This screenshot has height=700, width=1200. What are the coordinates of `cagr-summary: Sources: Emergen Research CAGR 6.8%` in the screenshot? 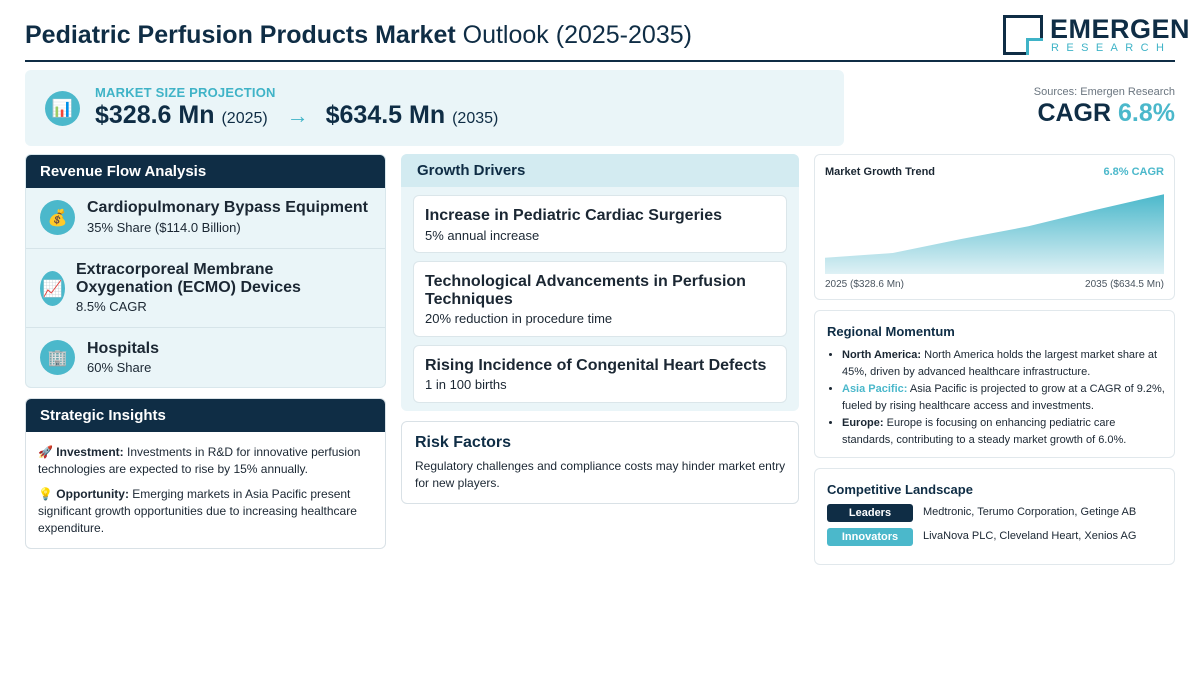 It's located at (1104, 107).